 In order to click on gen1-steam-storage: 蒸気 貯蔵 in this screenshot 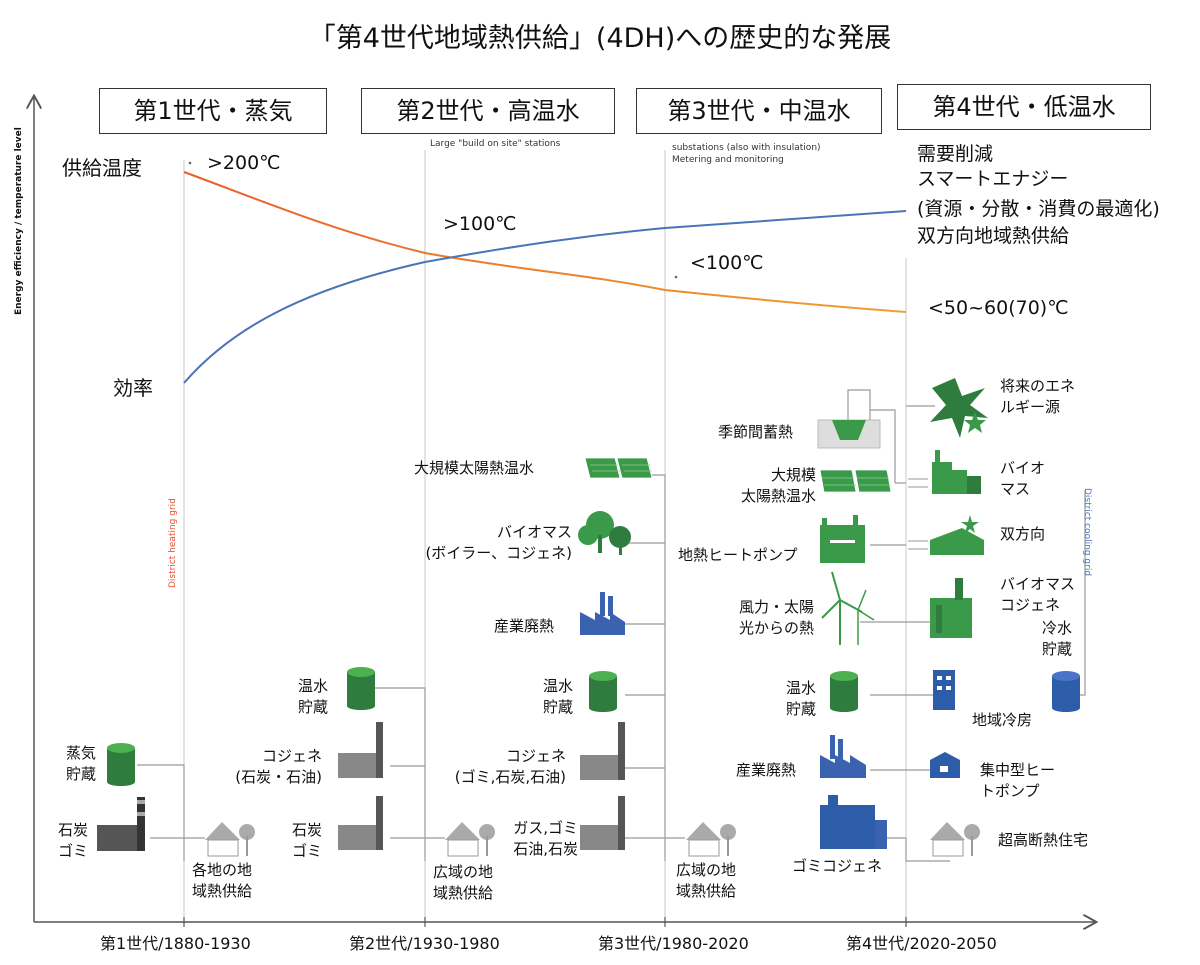, I will do `click(81, 763)`.